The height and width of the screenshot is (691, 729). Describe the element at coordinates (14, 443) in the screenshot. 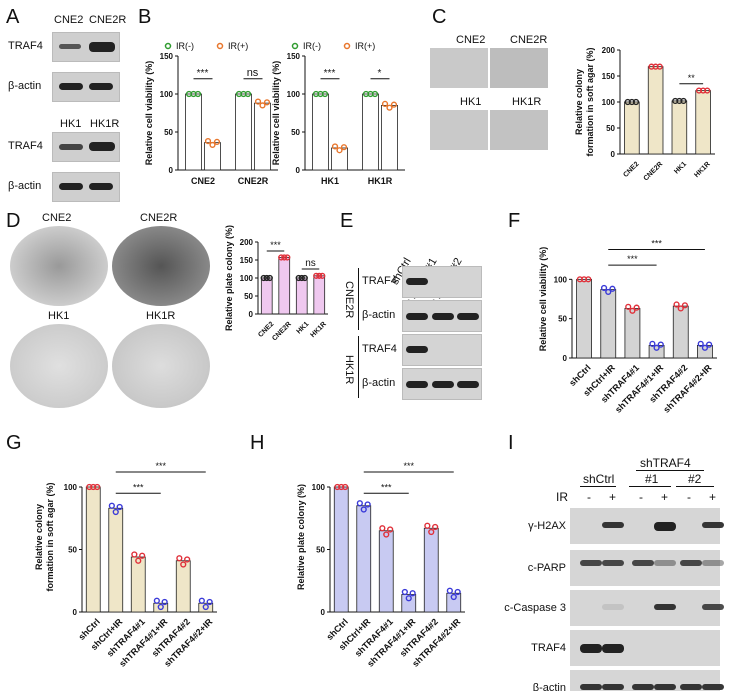

I see `panel-label-g: G` at that location.